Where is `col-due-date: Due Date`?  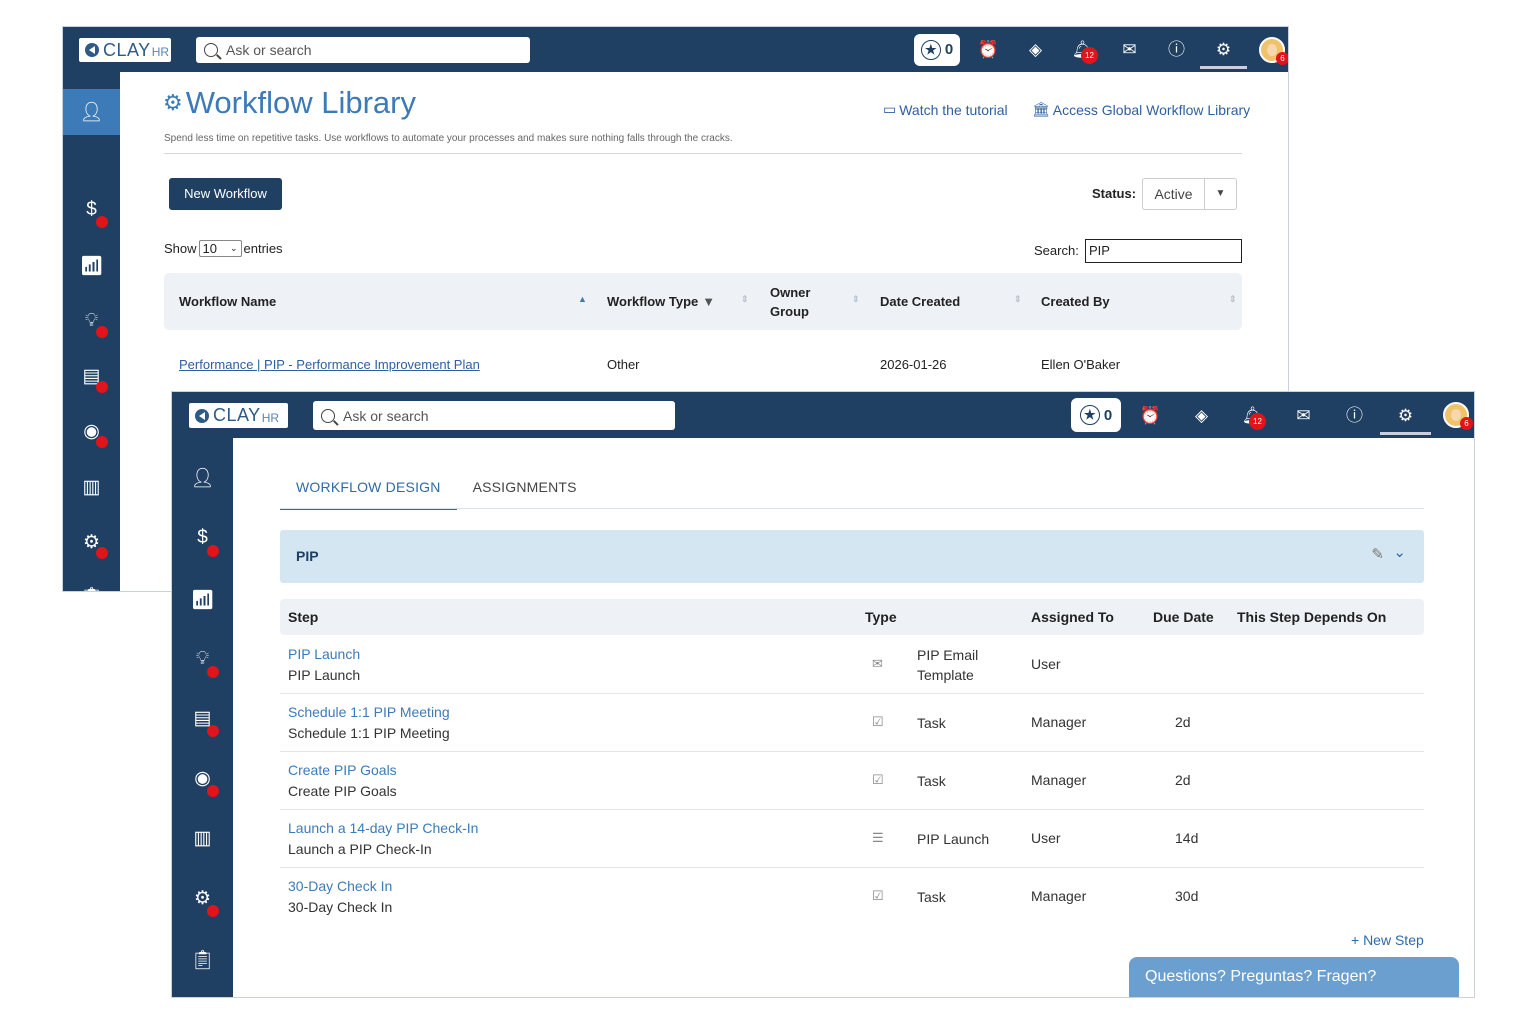 col-due-date: Due Date is located at coordinates (1183, 617).